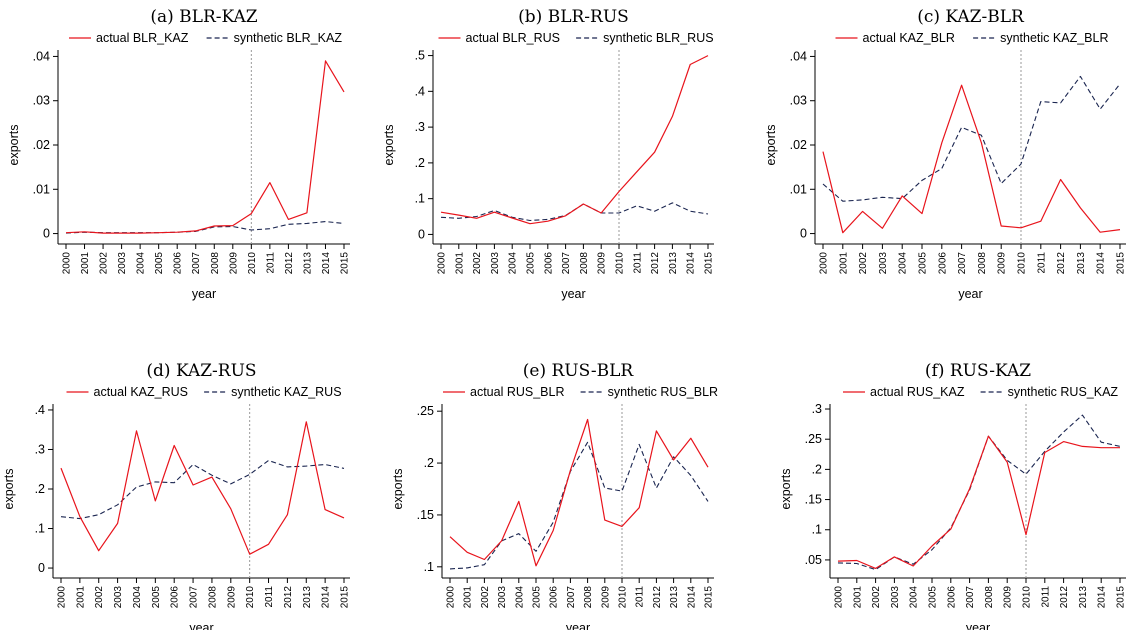 This screenshot has width=1134, height=630. What do you see at coordinates (286, 392) in the screenshot?
I see `legend-label: synthetic KAZ_RUS` at bounding box center [286, 392].